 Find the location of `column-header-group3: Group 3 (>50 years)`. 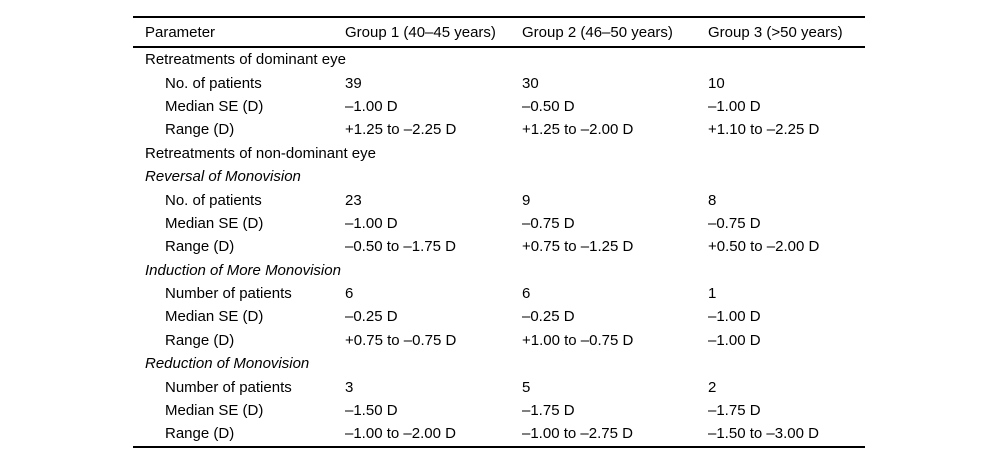

column-header-group3: Group 3 (>50 years) is located at coordinates (775, 32).